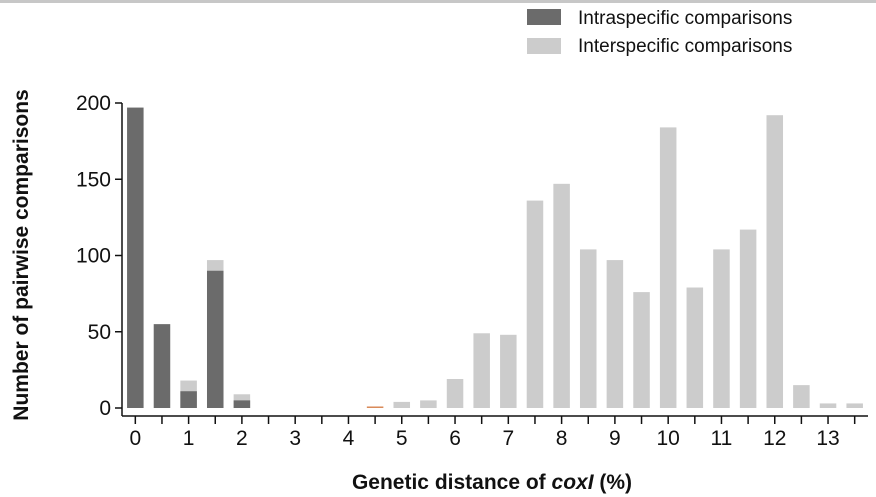 The height and width of the screenshot is (497, 876). I want to click on y-tick-label: 50, so click(99, 332).